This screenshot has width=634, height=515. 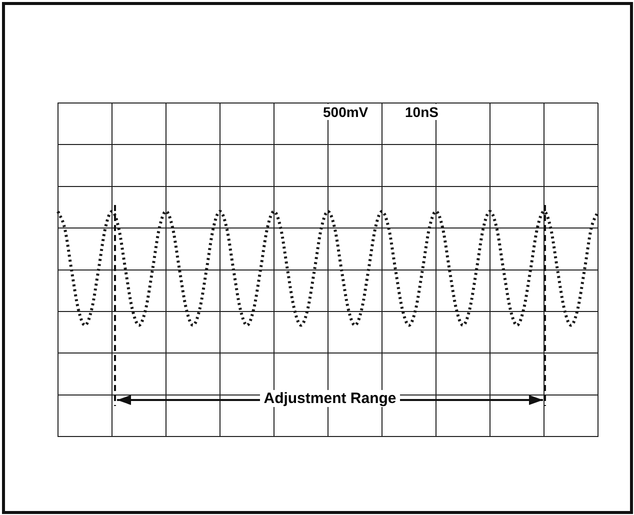 I want to click on text: 500mV, so click(x=346, y=112).